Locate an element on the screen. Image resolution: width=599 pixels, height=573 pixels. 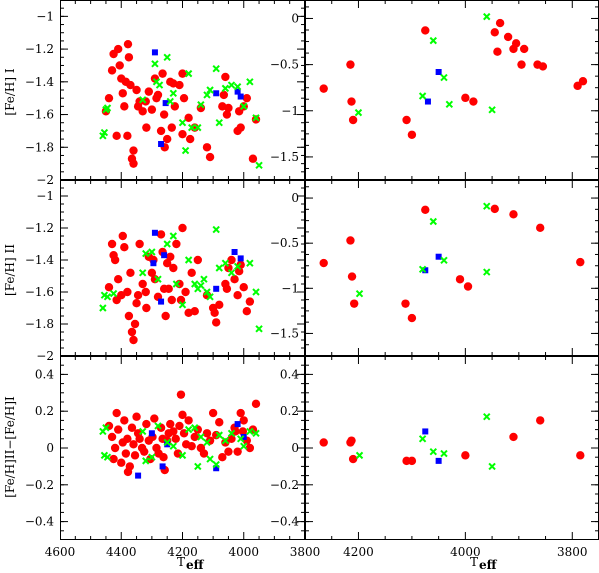
y-tick-label: −1 is located at coordinates (45, 16).